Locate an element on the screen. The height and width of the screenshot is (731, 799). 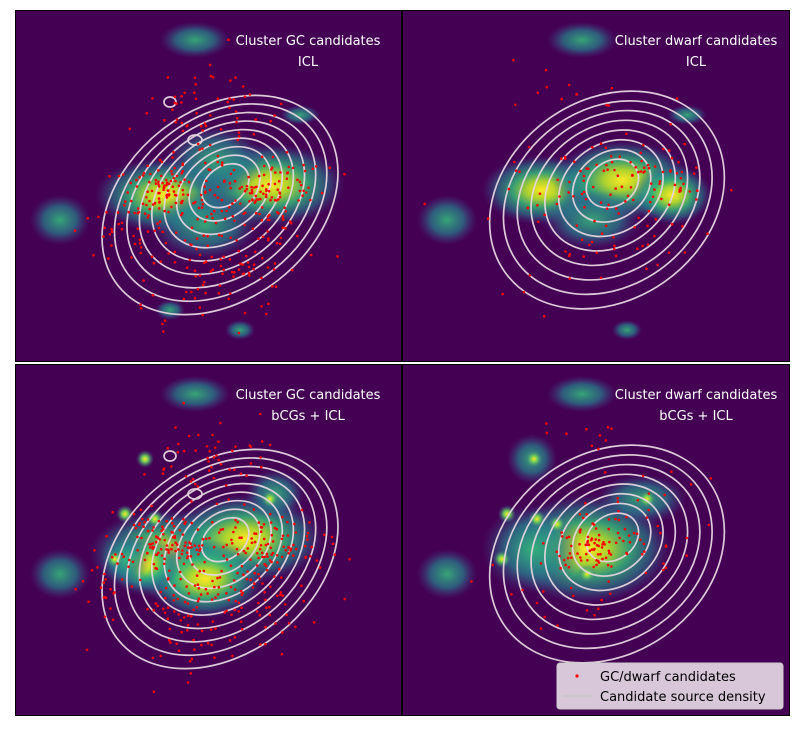
panel-subtitle: ICL is located at coordinates (308, 62).